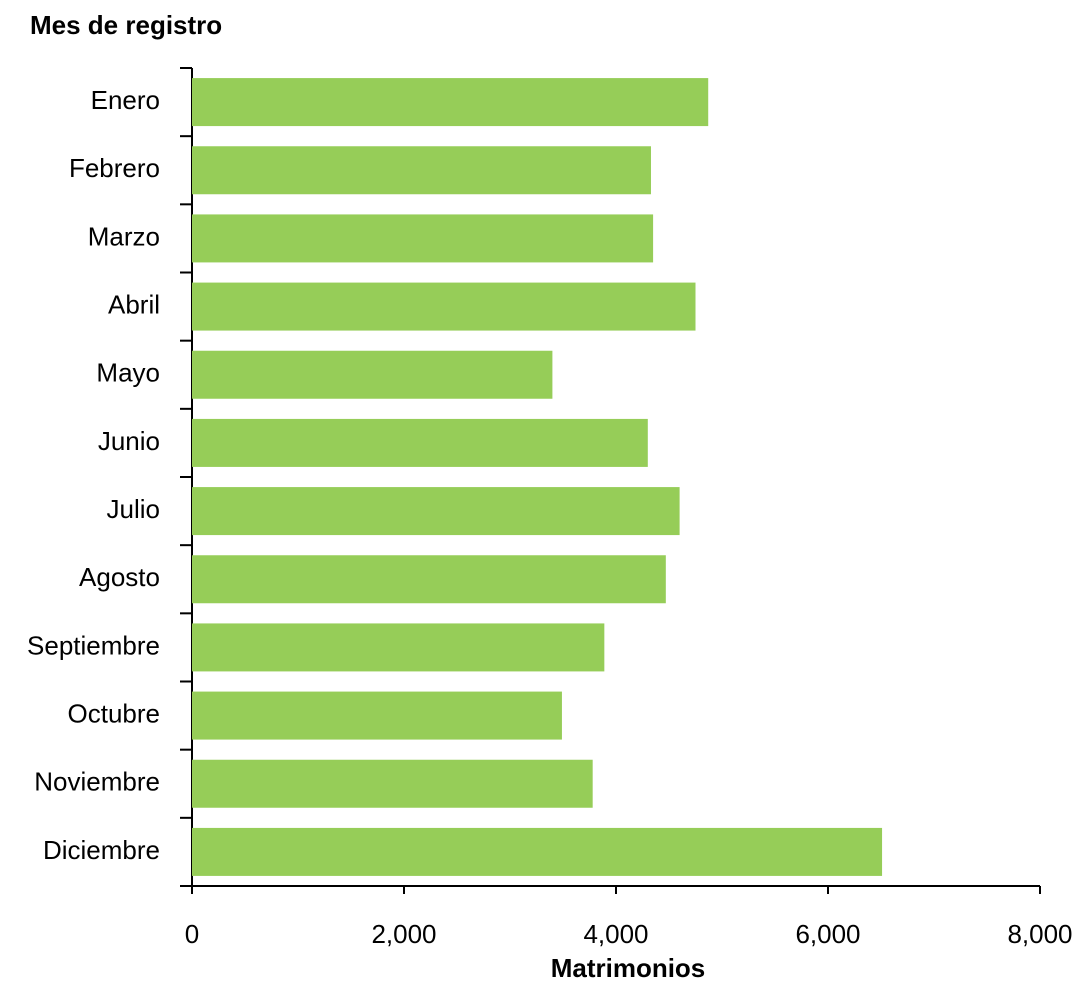 The image size is (1078, 982). What do you see at coordinates (93, 645) in the screenshot?
I see `y-tick-label: Septiembre` at bounding box center [93, 645].